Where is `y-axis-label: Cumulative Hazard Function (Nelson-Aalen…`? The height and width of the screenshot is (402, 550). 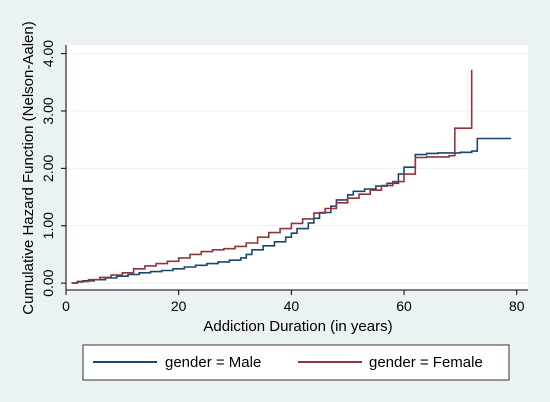
y-axis-label: Cumulative Hazard Function (Nelson-Aalen… is located at coordinates (28, 167).